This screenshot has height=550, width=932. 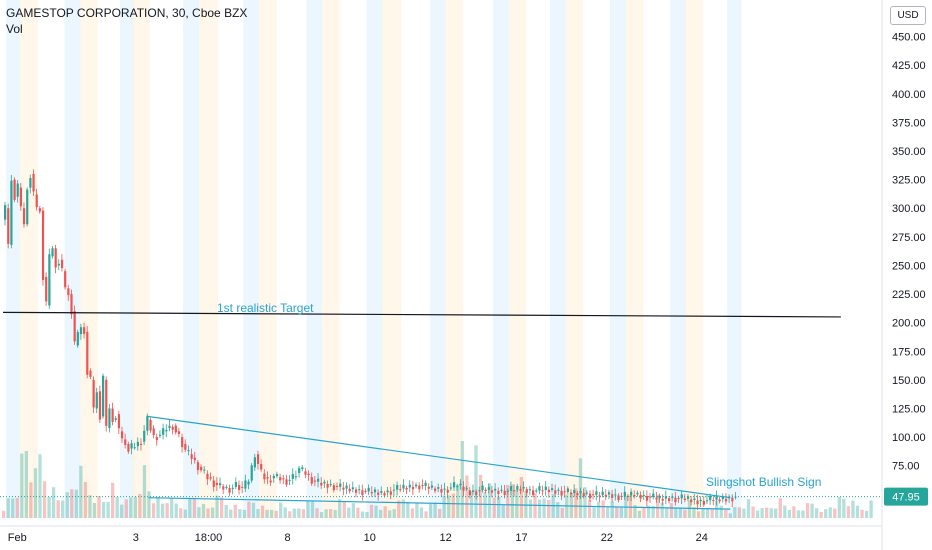 I want to click on x-tick-label: 12, so click(x=446, y=538).